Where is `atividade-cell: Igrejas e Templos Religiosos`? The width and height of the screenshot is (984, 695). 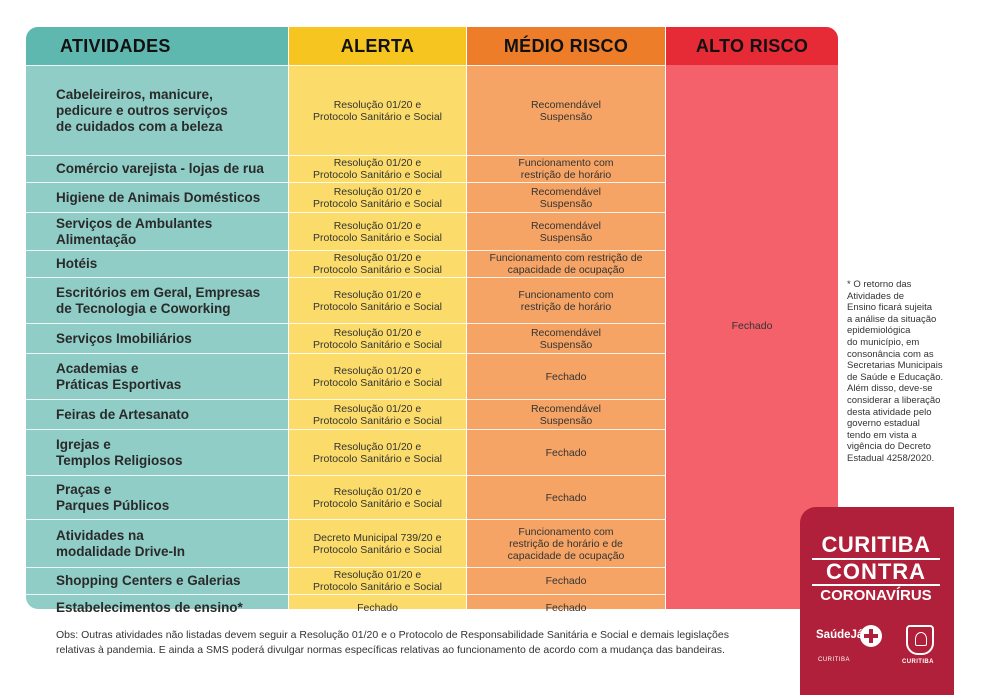 atividade-cell: Igrejas e Templos Religiosos is located at coordinates (157, 452).